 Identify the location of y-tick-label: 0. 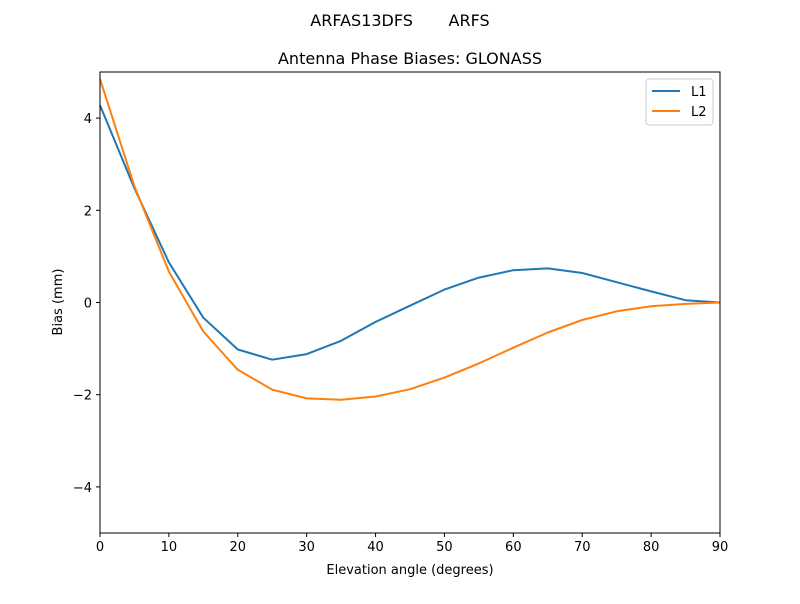
(88, 304).